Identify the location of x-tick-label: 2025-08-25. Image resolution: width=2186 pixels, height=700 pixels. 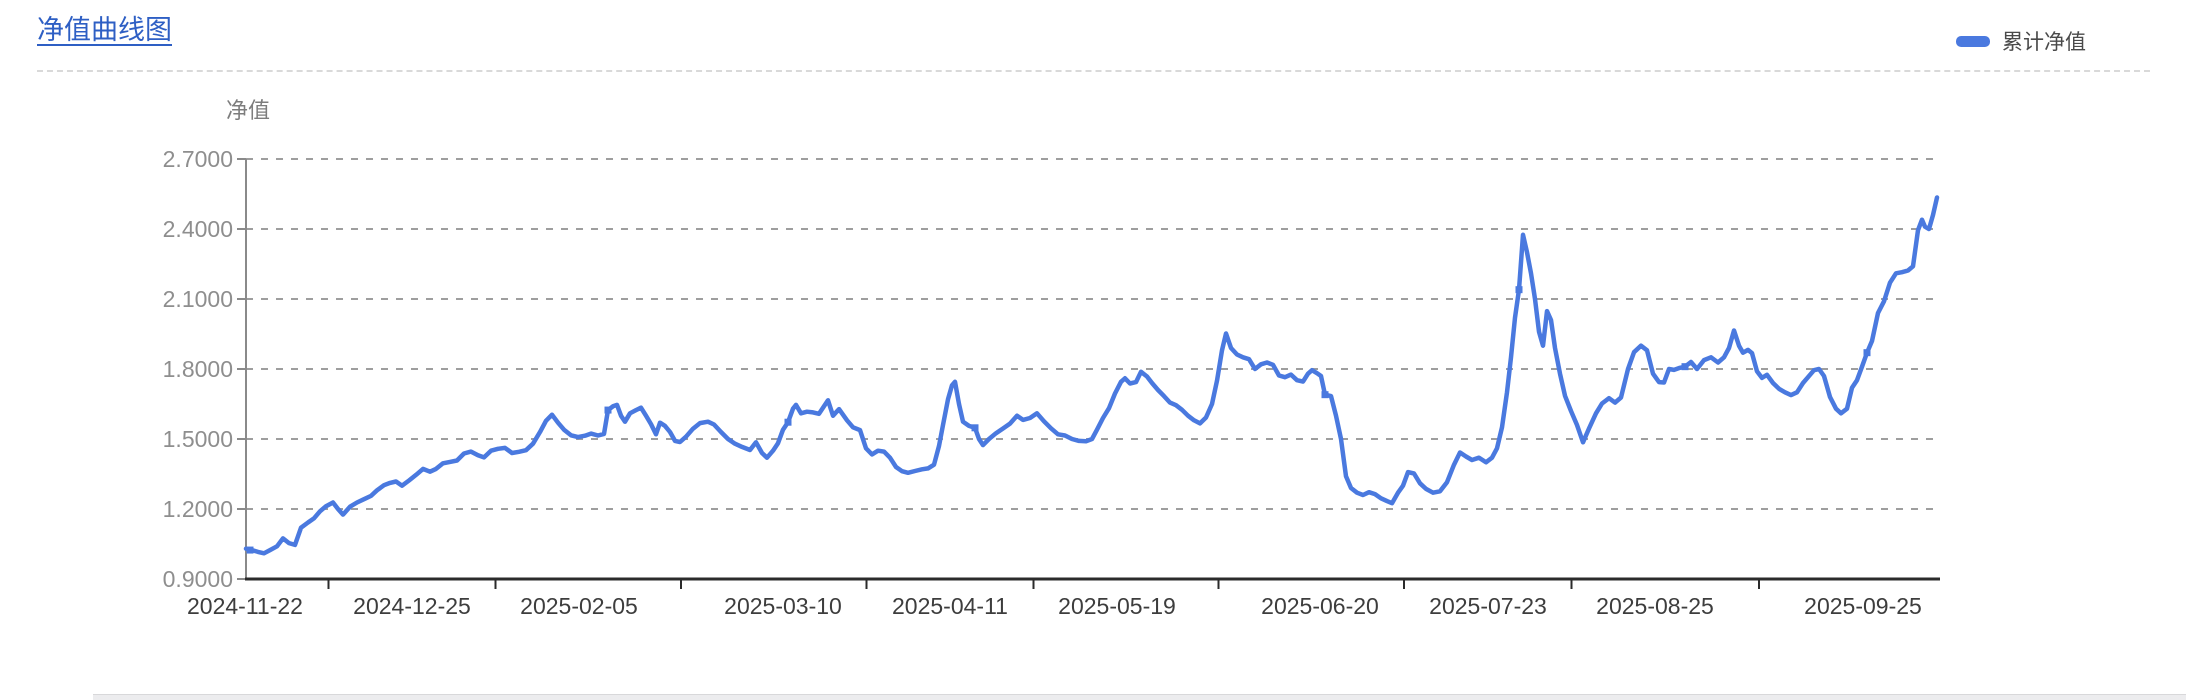
(1655, 606).